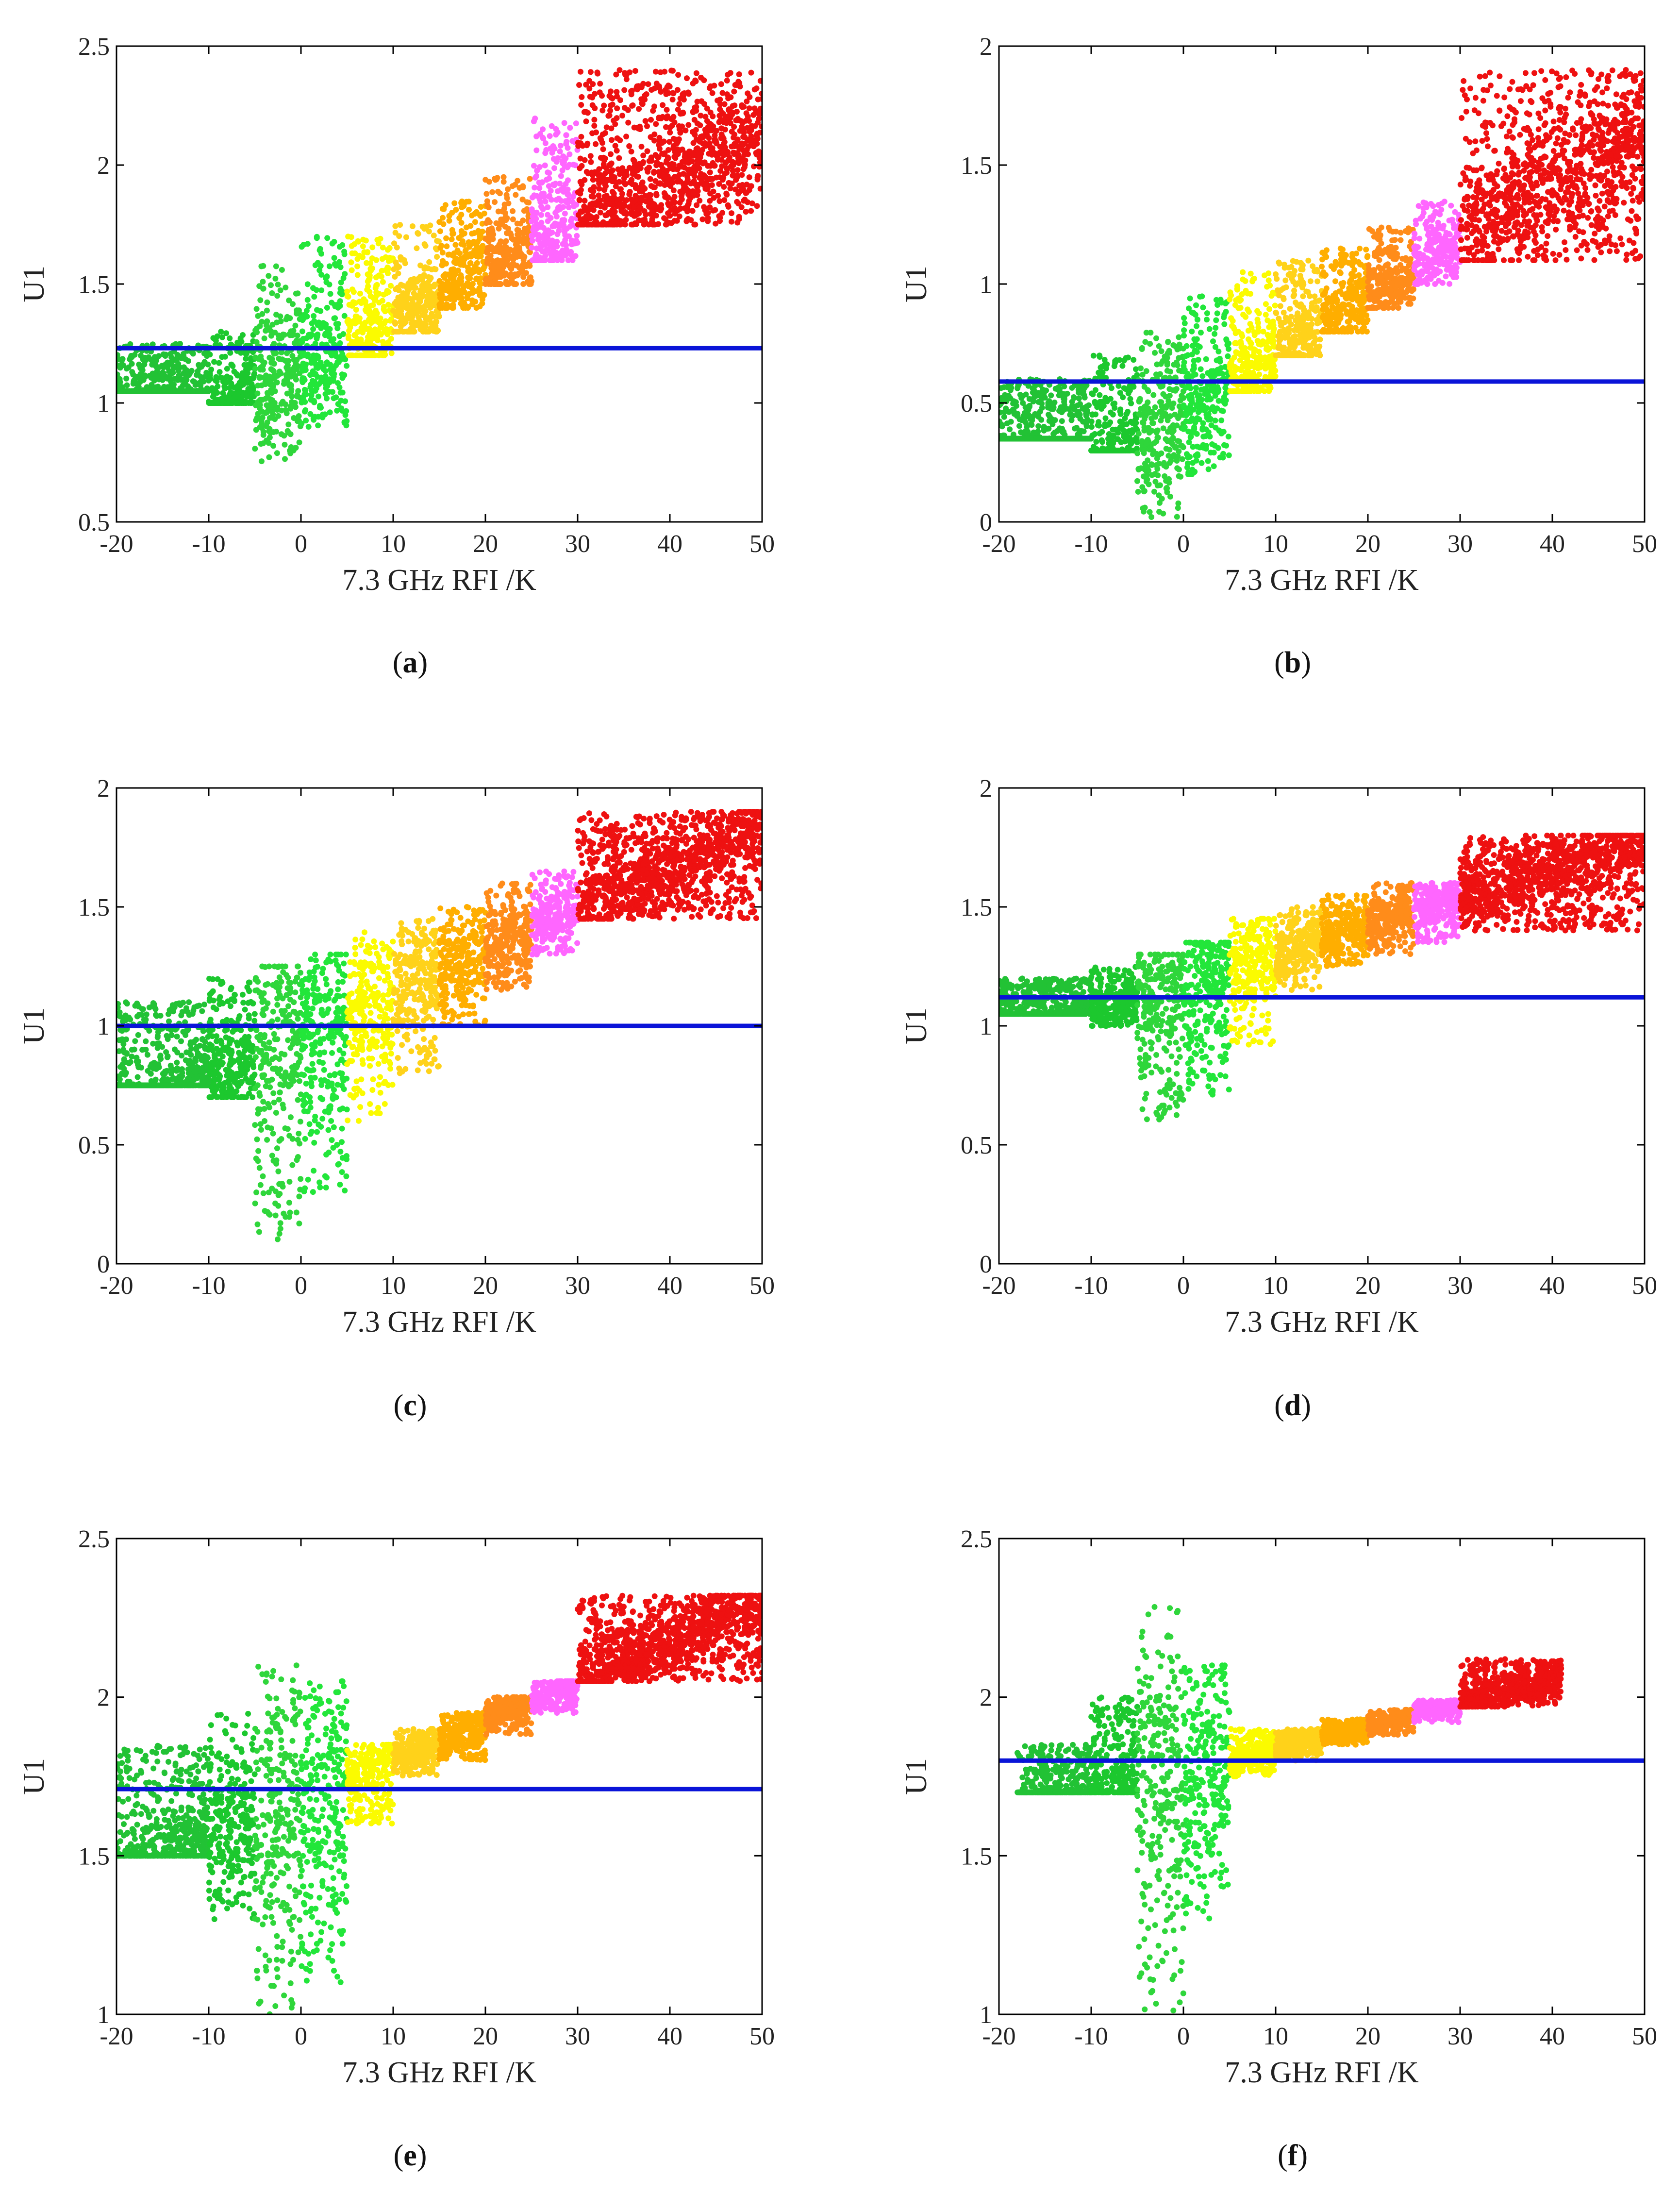 The width and height of the screenshot is (1680, 2193). What do you see at coordinates (1322, 293) in the screenshot?
I see `scatter-points-b` at bounding box center [1322, 293].